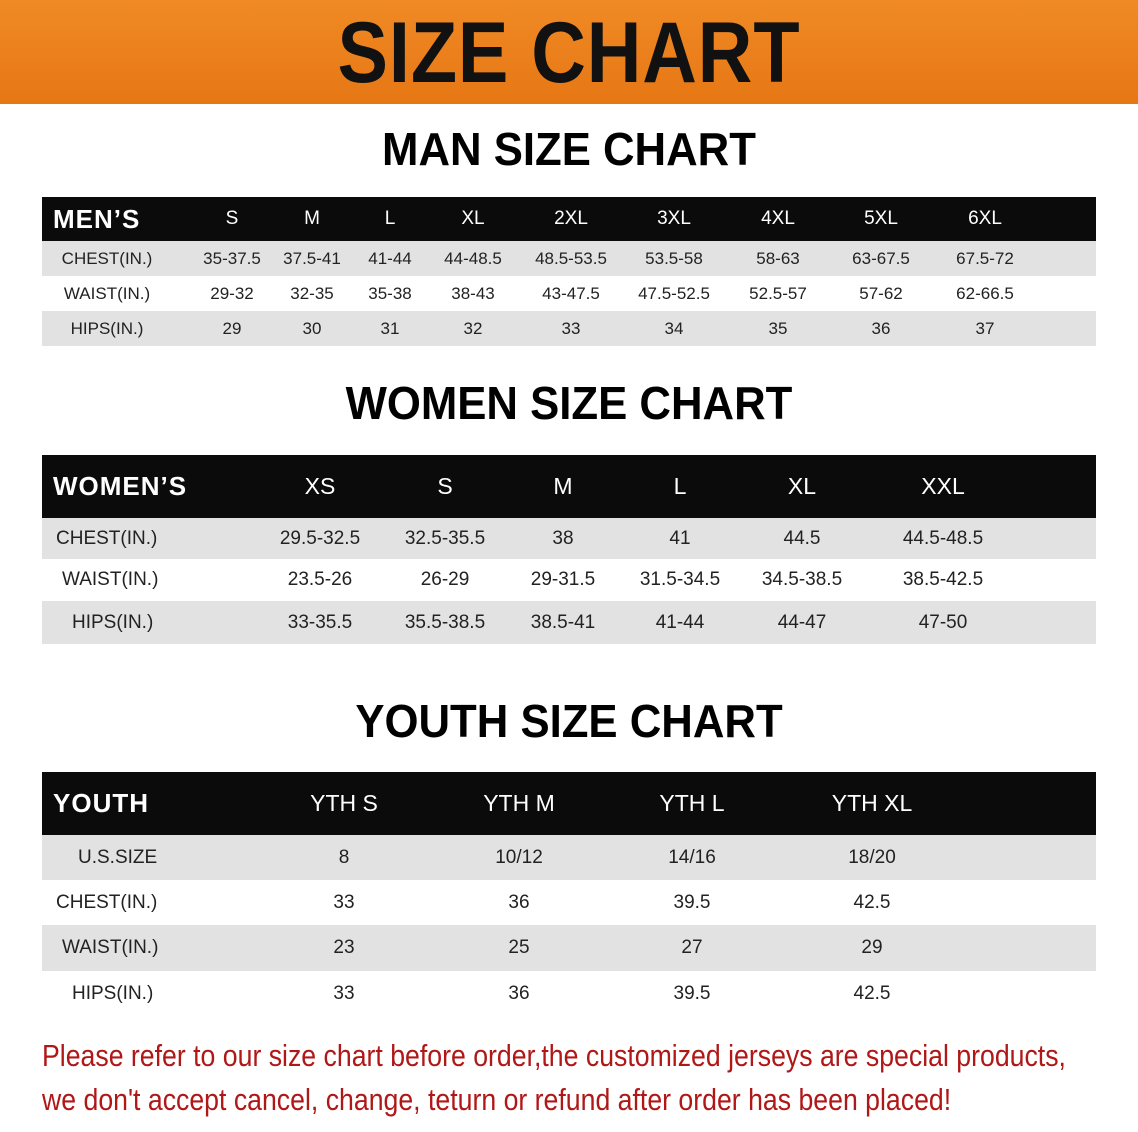 Image resolution: width=1138 pixels, height=1132 pixels. Describe the element at coordinates (569, 403) in the screenshot. I see `women-section-title: WOMEN SIZE CHART` at that location.